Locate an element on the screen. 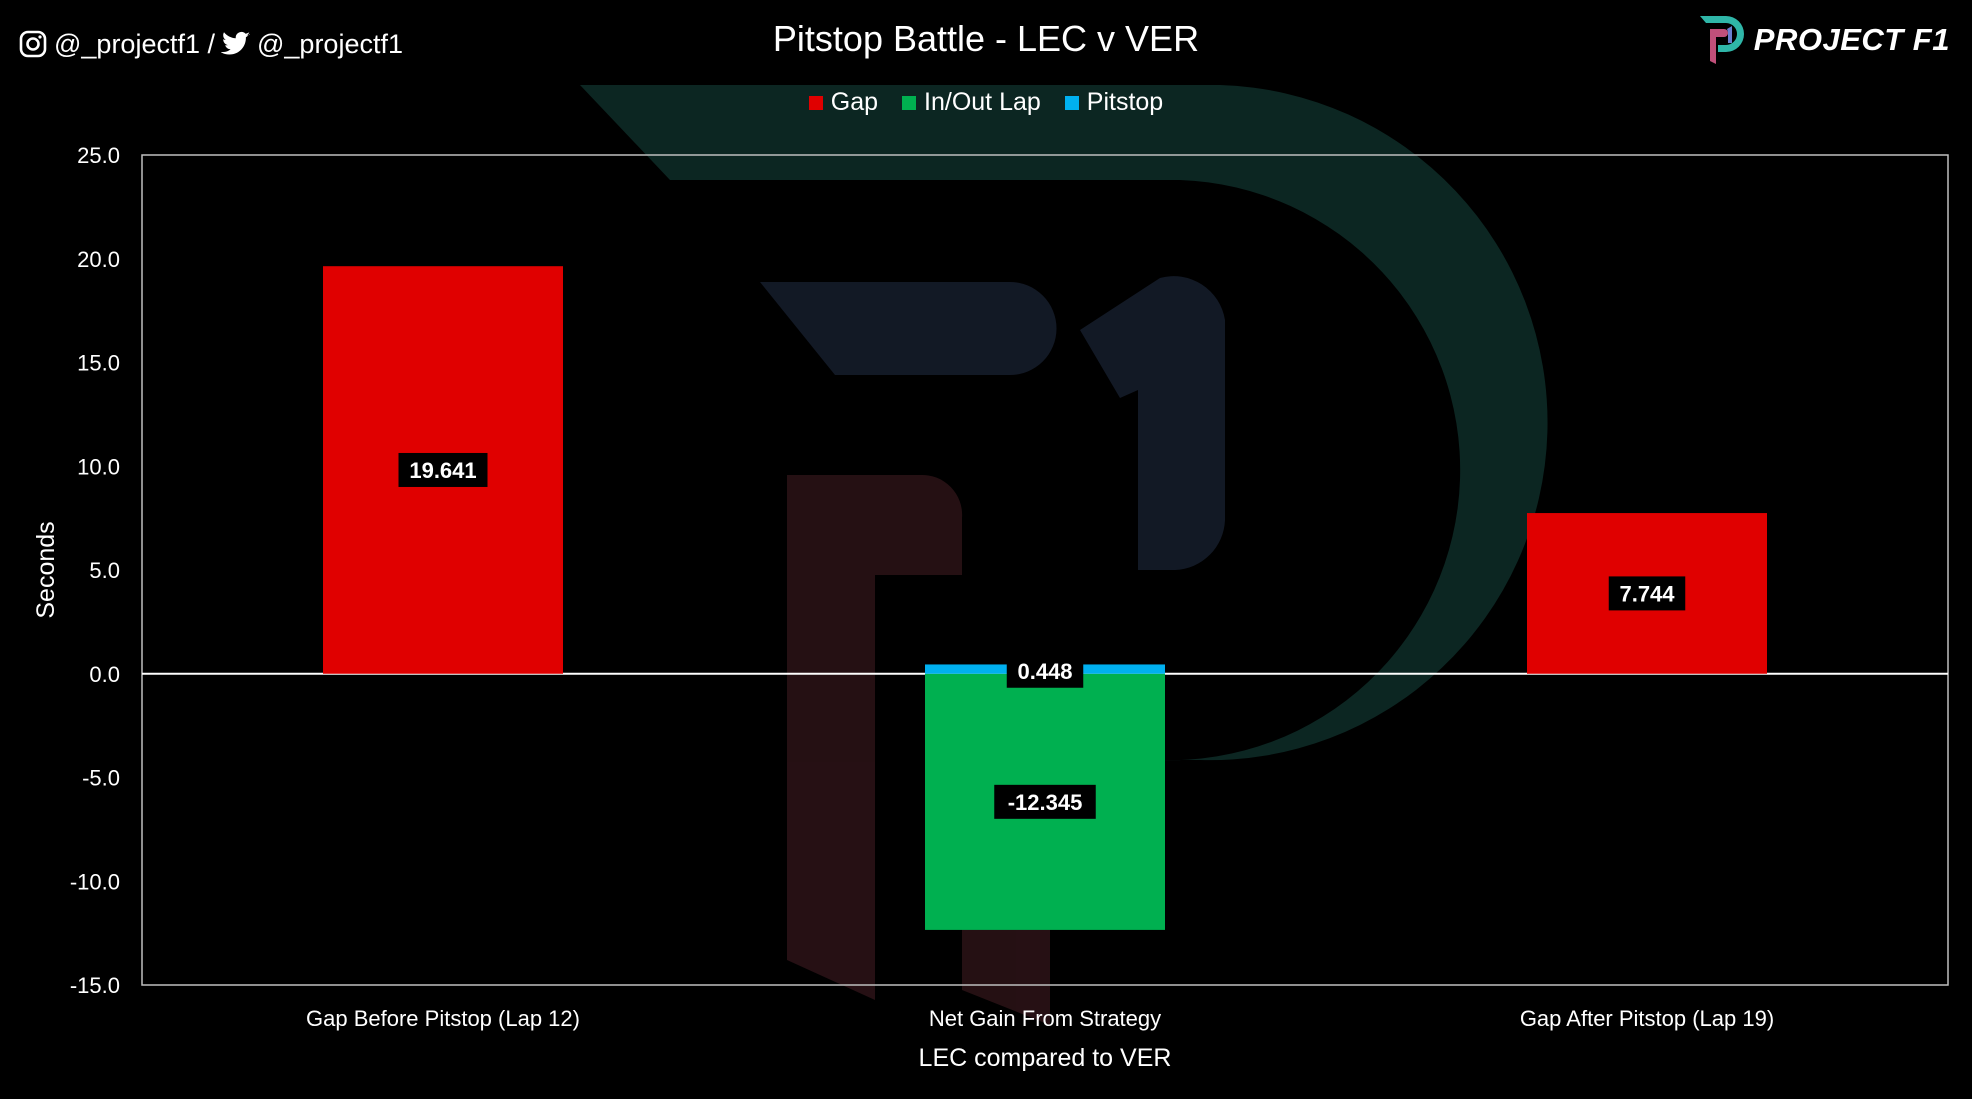 This screenshot has height=1099, width=1972. y-tick-label: 15.0 is located at coordinates (98, 363).